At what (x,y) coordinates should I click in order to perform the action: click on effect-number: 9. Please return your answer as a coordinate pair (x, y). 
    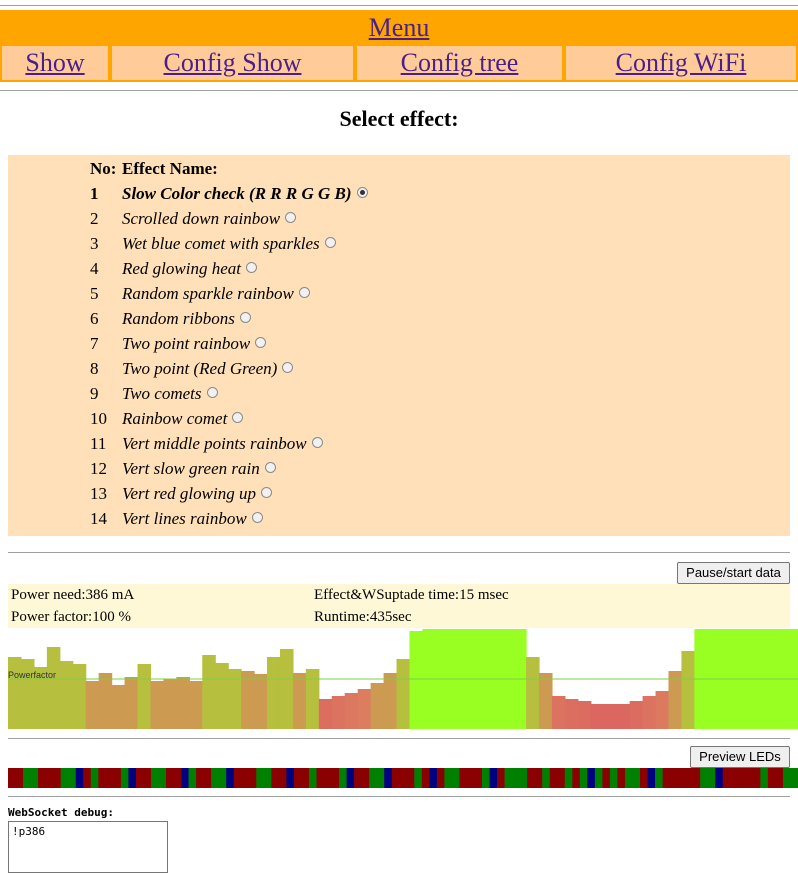
    Looking at the image, I should click on (94, 393).